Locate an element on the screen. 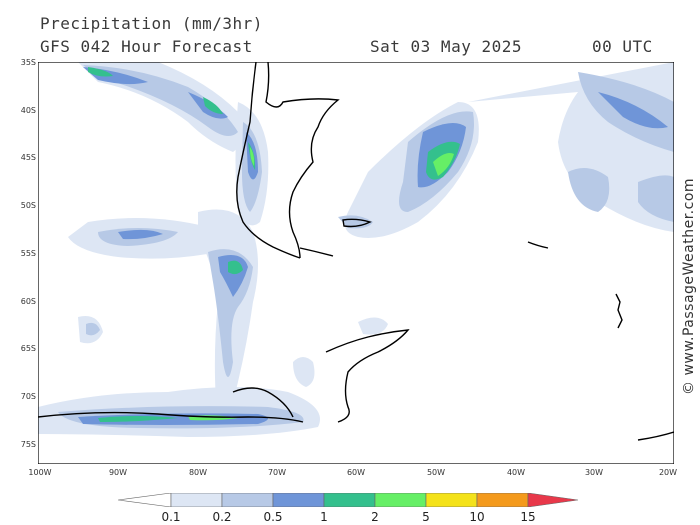 The image size is (700, 525). lat-label: 55S is located at coordinates (28, 253).